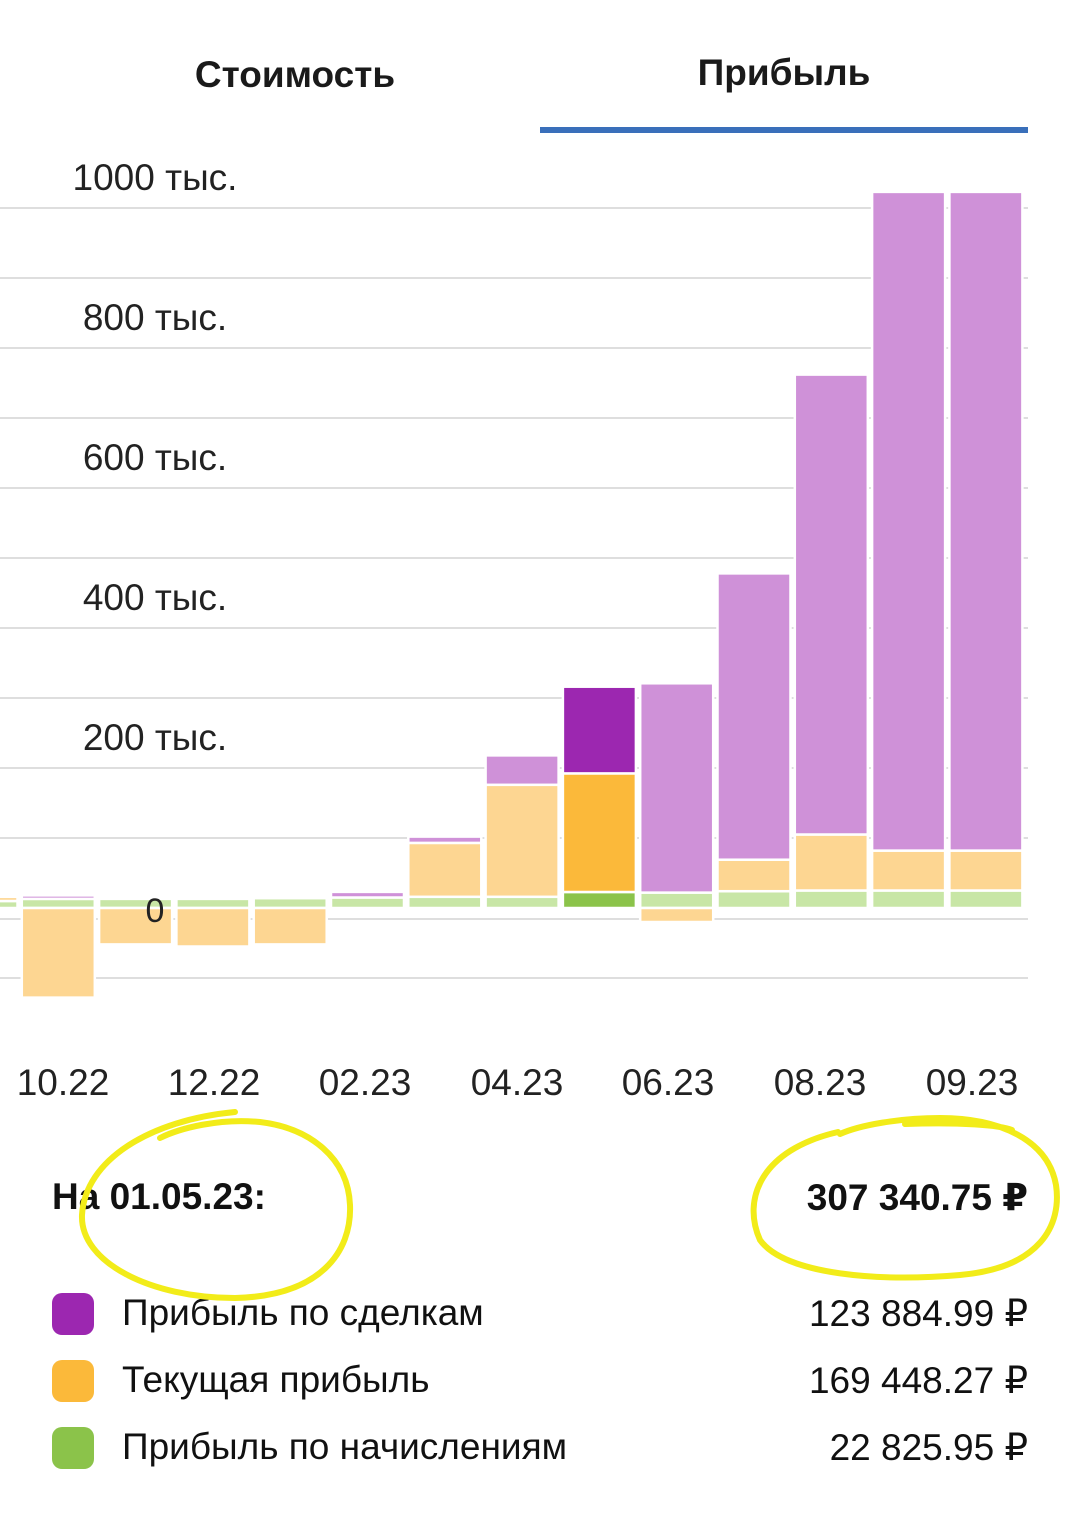 This screenshot has width=1080, height=1525. Describe the element at coordinates (155, 177) in the screenshot. I see `y-tick-label: 1000 тыс.` at that location.